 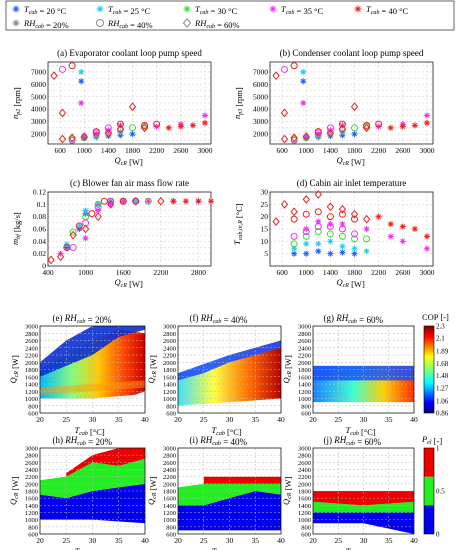 What do you see at coordinates (442, 389) in the screenshot?
I see `colorbar-tick-label: 1.27` at bounding box center [442, 389].